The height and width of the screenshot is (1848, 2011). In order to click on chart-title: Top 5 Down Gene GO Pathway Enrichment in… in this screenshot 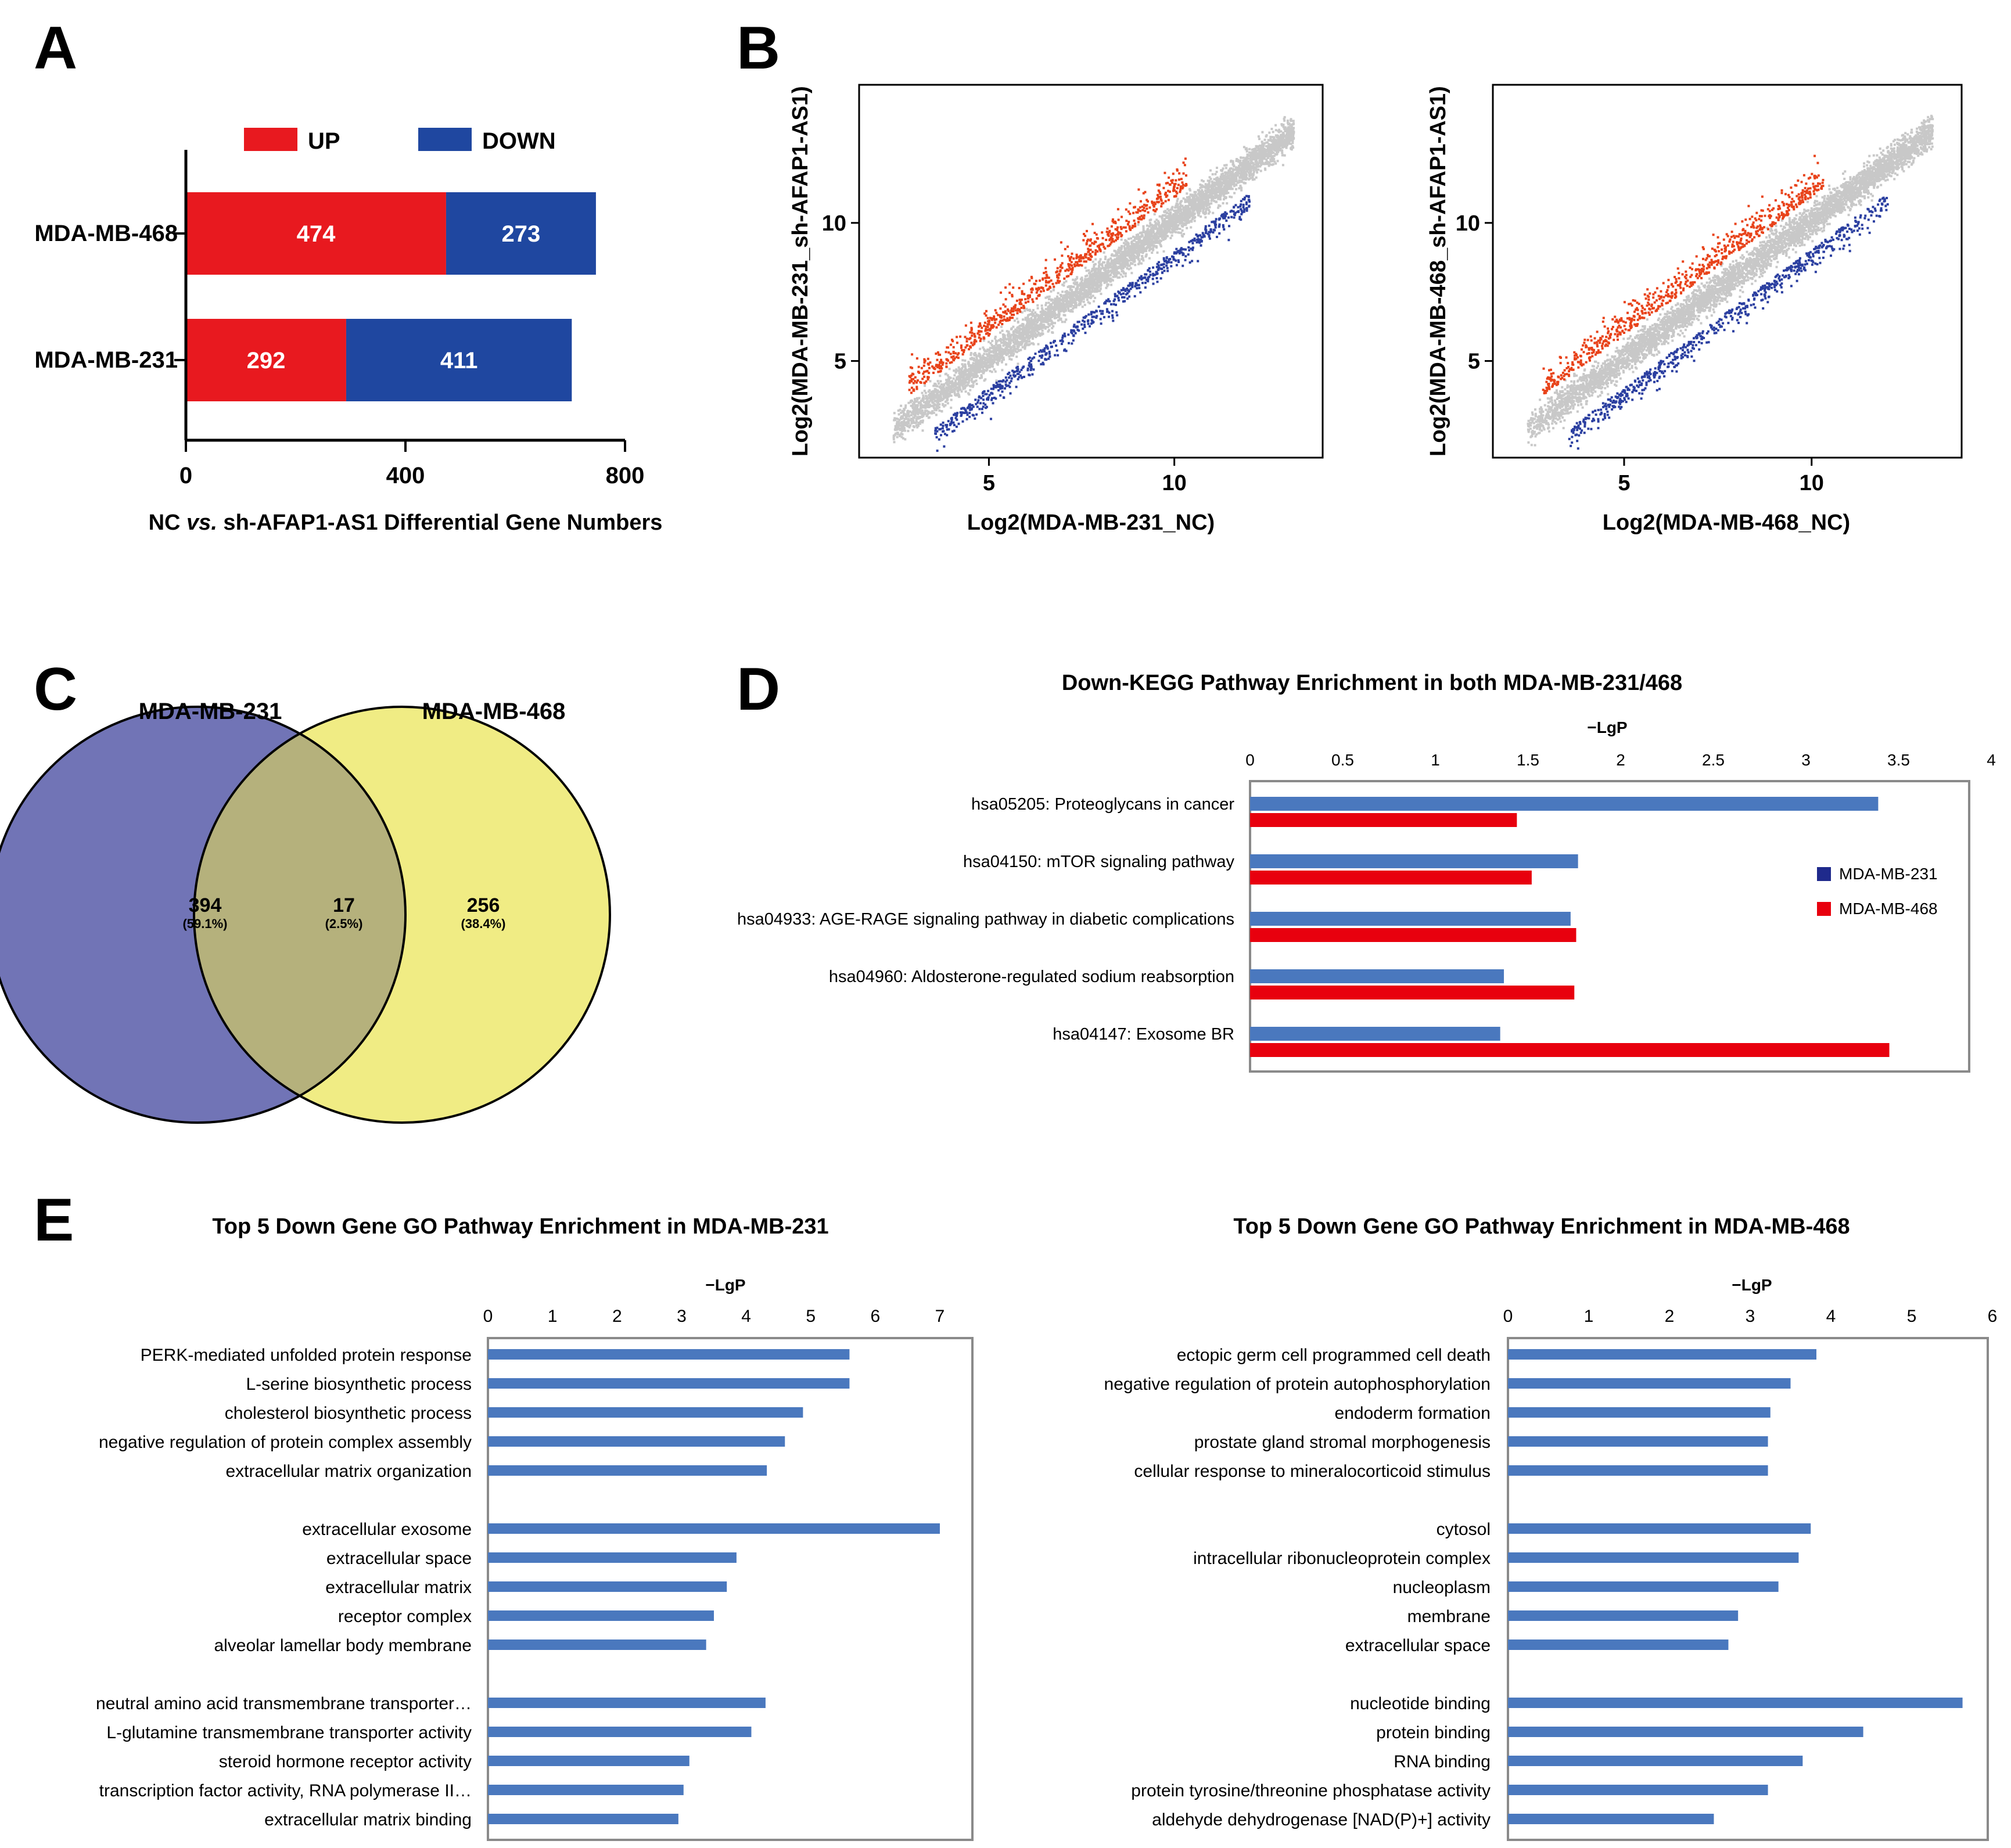, I will do `click(1541, 1226)`.